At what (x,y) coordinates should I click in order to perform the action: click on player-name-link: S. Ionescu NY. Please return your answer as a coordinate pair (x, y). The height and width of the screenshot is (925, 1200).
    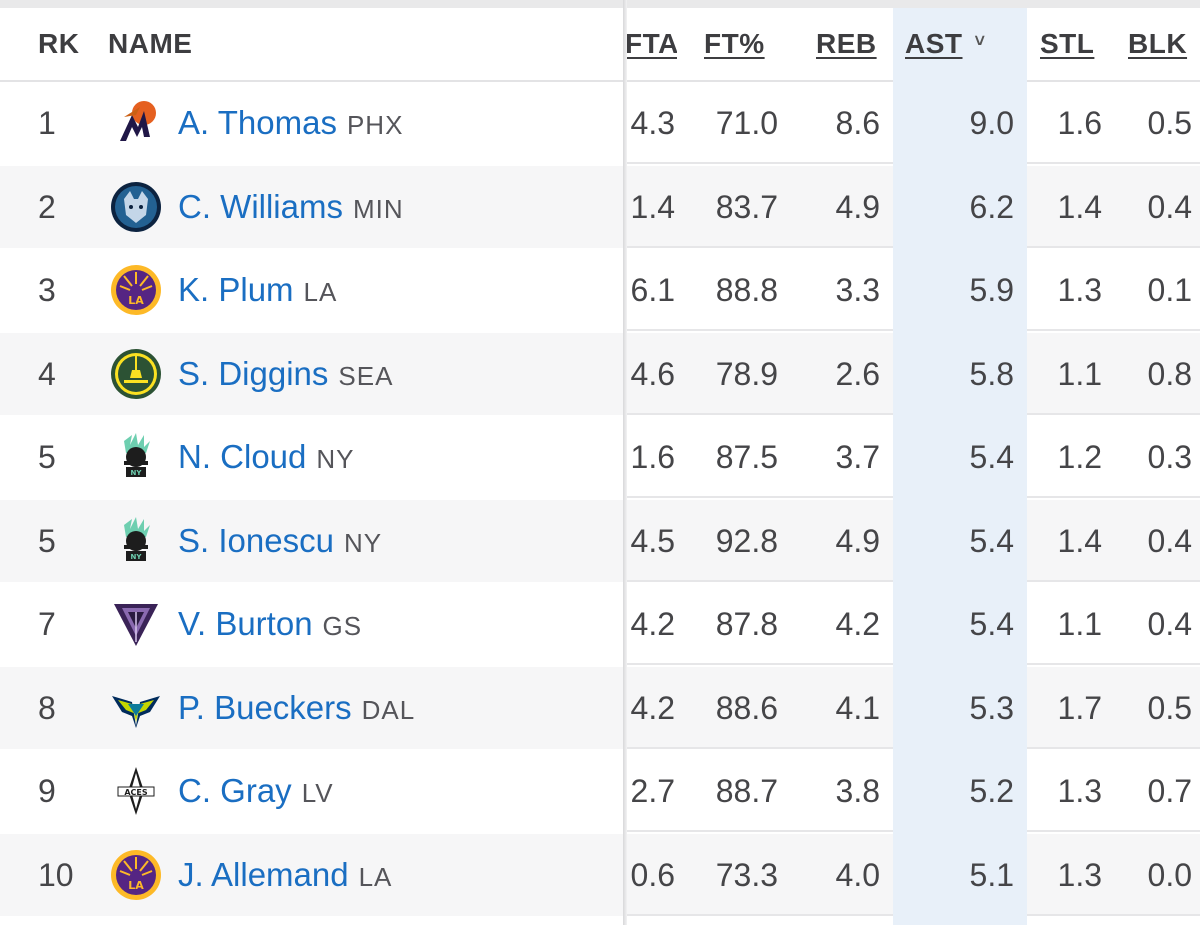
    Looking at the image, I should click on (280, 541).